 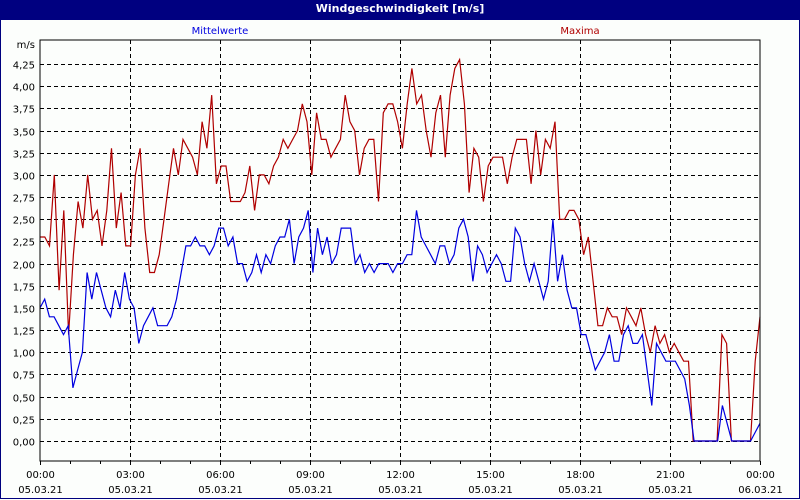 I want to click on y-tick-label: 0,00, so click(x=24, y=443).